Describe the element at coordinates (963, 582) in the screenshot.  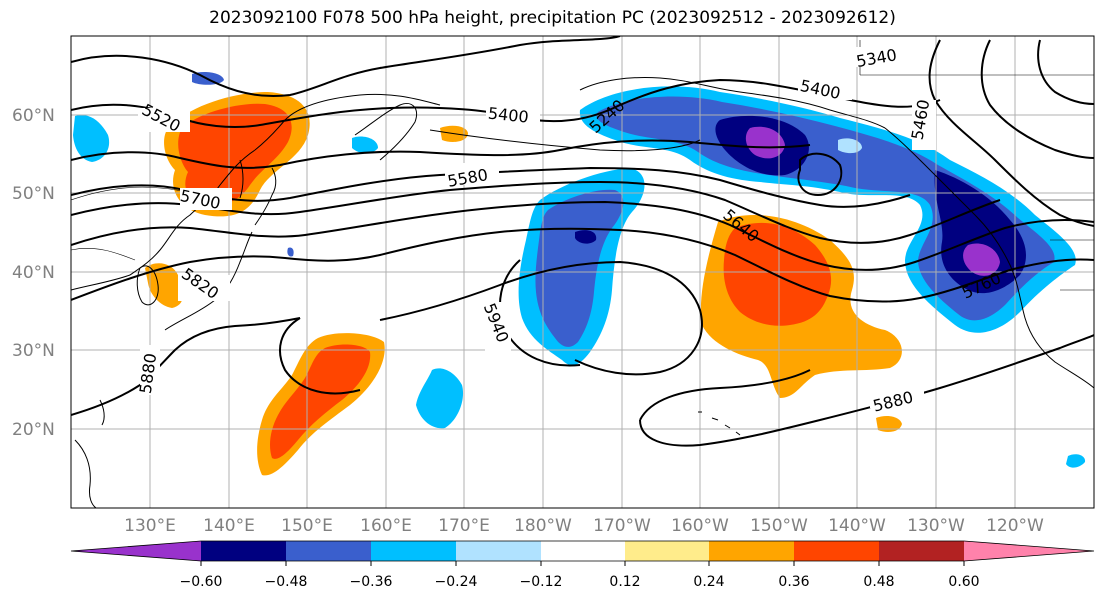
I see `colorbar-label-9: 0.60` at that location.